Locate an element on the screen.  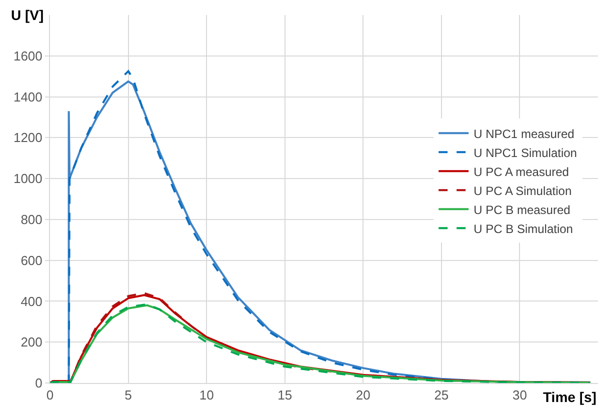
x-tick-label: 25 is located at coordinates (441, 395).